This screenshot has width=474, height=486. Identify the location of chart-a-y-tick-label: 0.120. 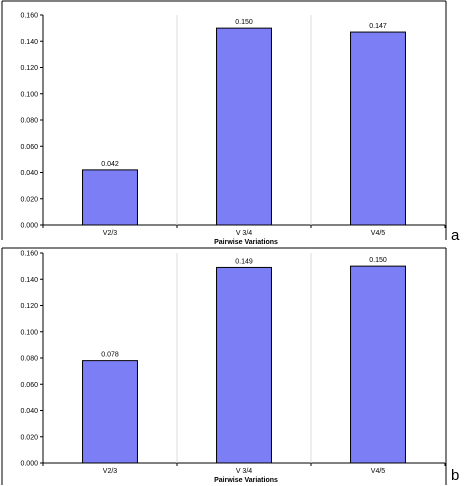
(29, 68).